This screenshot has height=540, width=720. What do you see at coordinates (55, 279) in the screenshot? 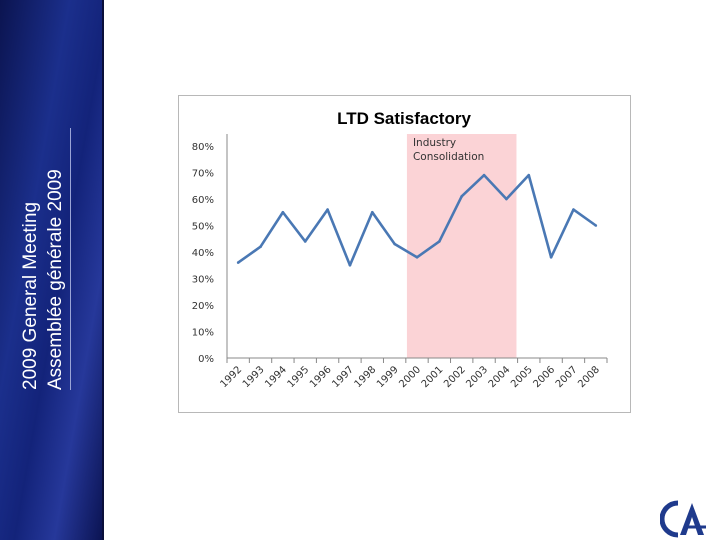
I see `sidebar-title-french: Assemblée générale 2009` at bounding box center [55, 279].